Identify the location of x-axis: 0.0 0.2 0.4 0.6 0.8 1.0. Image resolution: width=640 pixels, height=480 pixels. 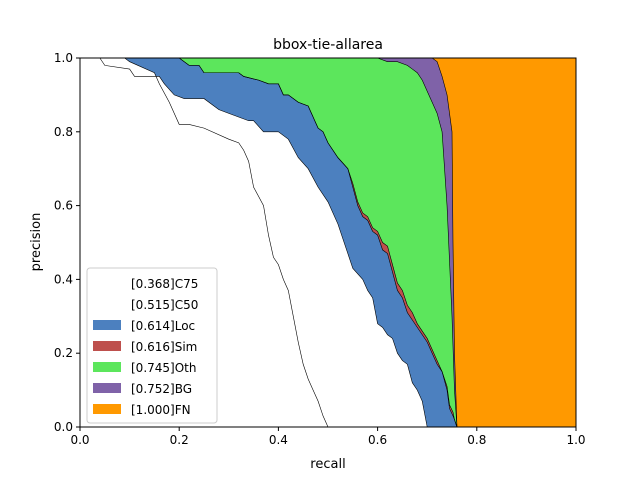
(328, 437).